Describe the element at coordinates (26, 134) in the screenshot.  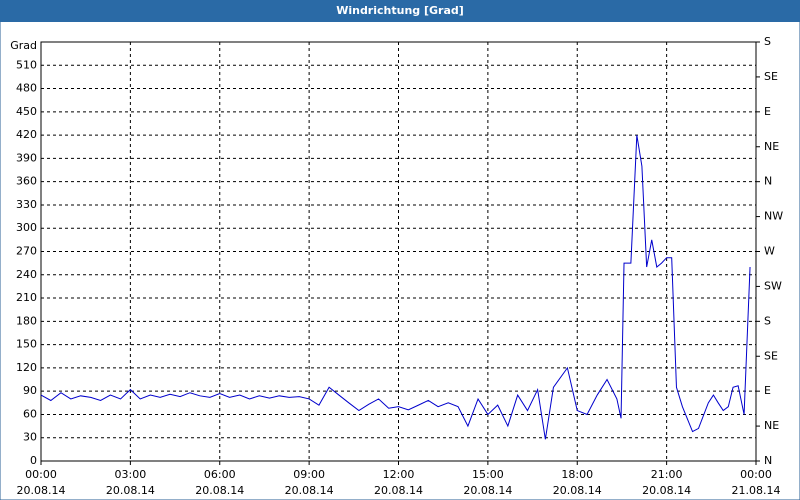
I see `y-tick-label: 420` at that location.